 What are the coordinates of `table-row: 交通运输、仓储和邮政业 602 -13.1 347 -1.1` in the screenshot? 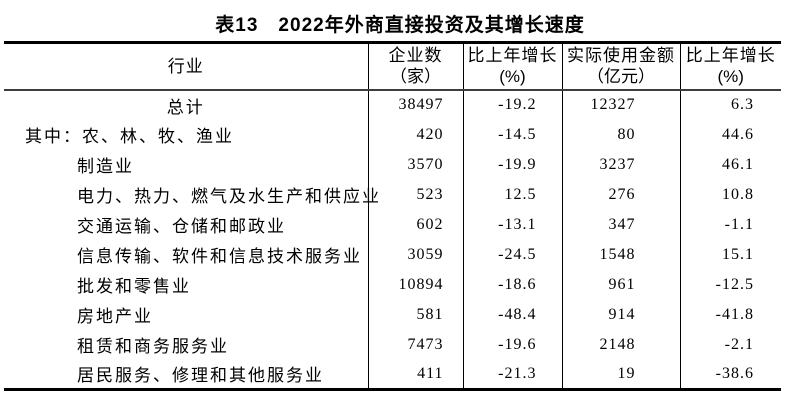 It's located at (392, 224).